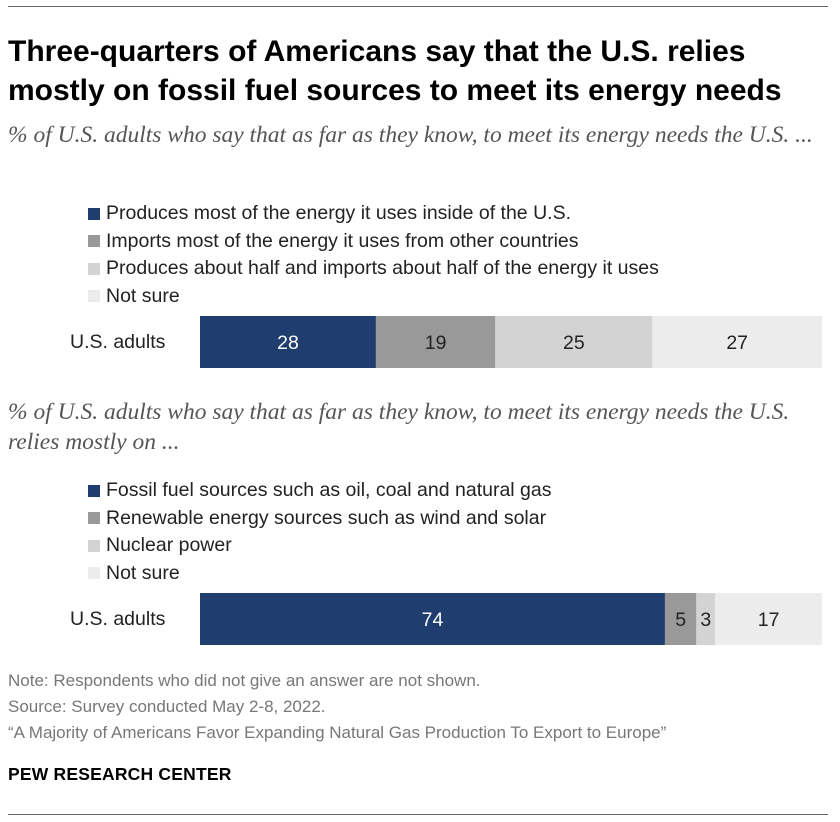  I want to click on chart2-label-renewable: 5, so click(680, 620).